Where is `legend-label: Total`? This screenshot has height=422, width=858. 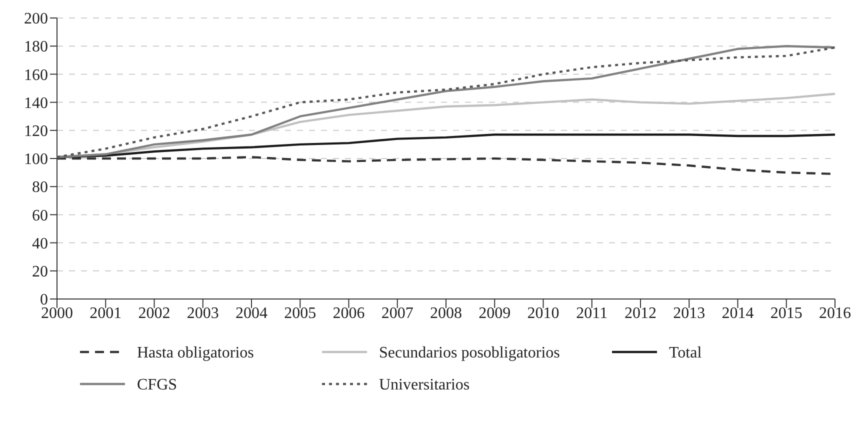
legend-label: Total is located at coordinates (685, 353).